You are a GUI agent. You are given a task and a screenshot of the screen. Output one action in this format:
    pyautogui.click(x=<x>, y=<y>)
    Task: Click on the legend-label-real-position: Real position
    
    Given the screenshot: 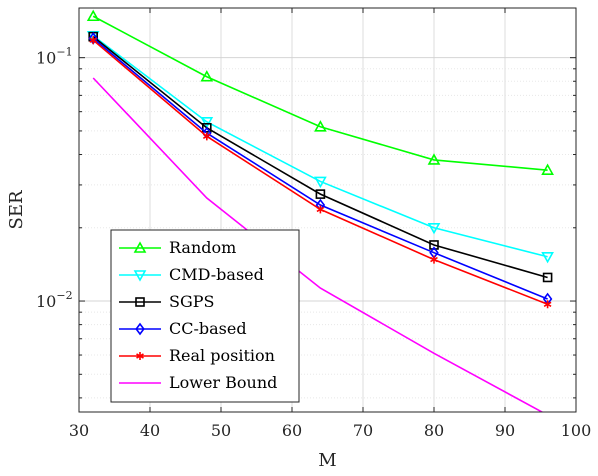 What is the action you would take?
    pyautogui.click(x=222, y=355)
    